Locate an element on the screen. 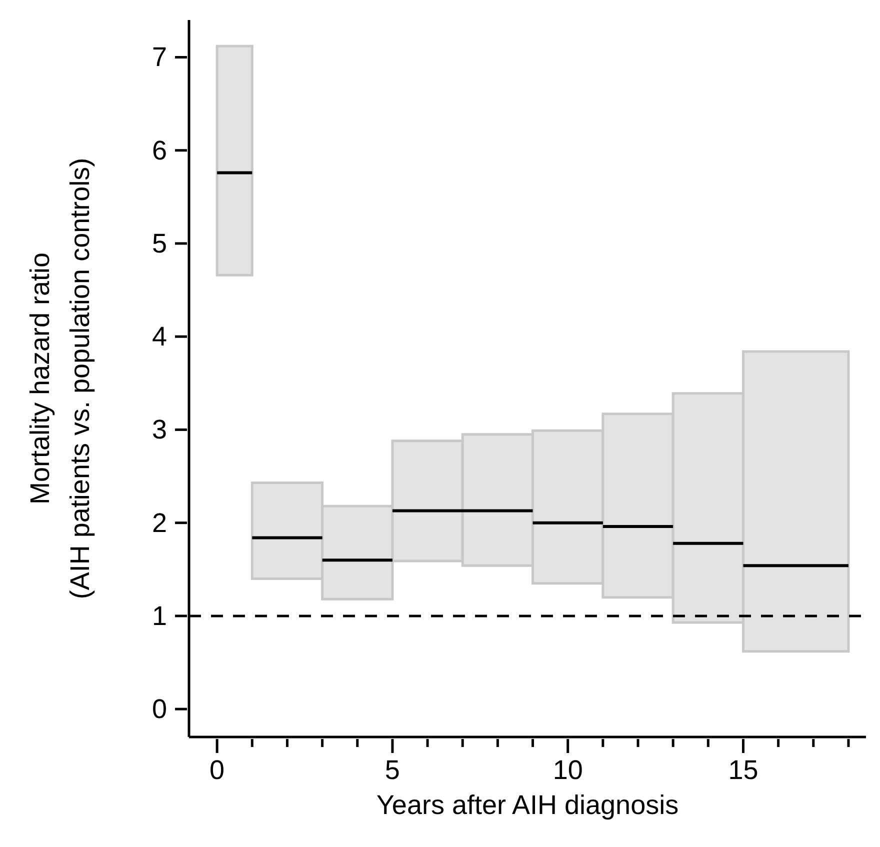 Image resolution: width=880 pixels, height=847 pixels. x-tick-label: 10 is located at coordinates (567, 770).